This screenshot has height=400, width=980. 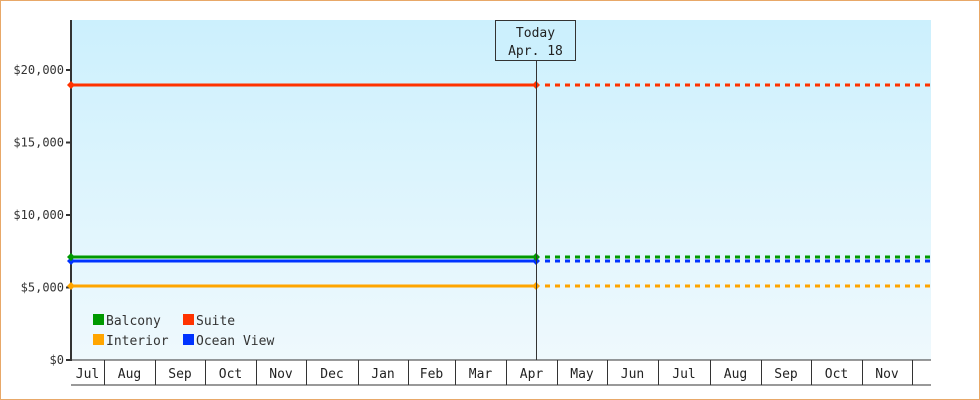 What do you see at coordinates (133, 321) in the screenshot?
I see `legend-label: Balcony` at bounding box center [133, 321].